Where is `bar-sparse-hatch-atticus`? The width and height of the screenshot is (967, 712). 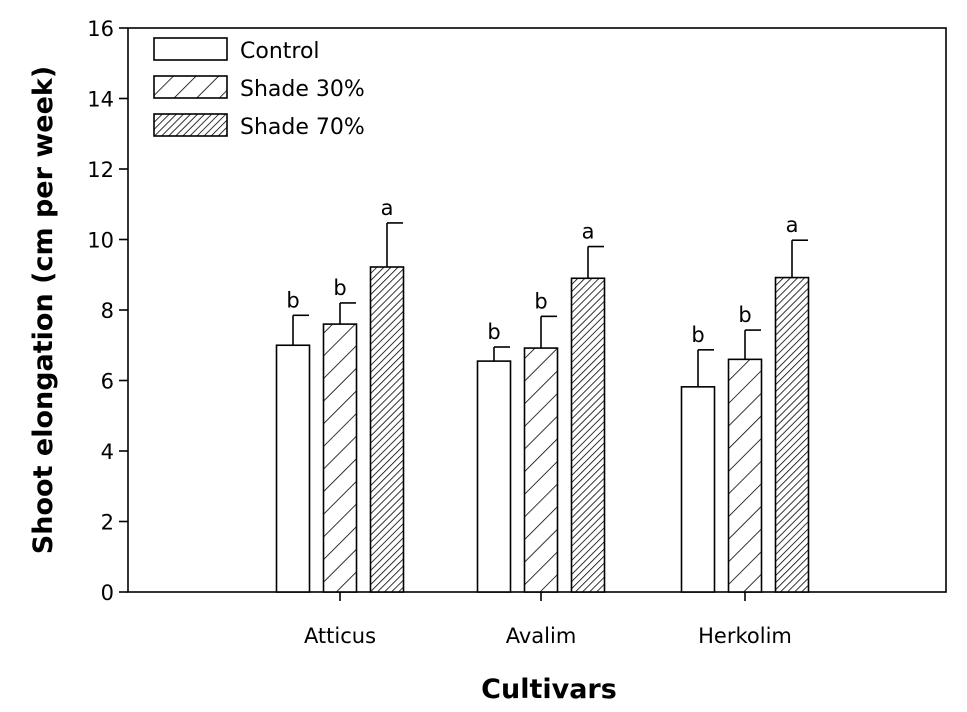 bar-sparse-hatch-atticus is located at coordinates (340, 458).